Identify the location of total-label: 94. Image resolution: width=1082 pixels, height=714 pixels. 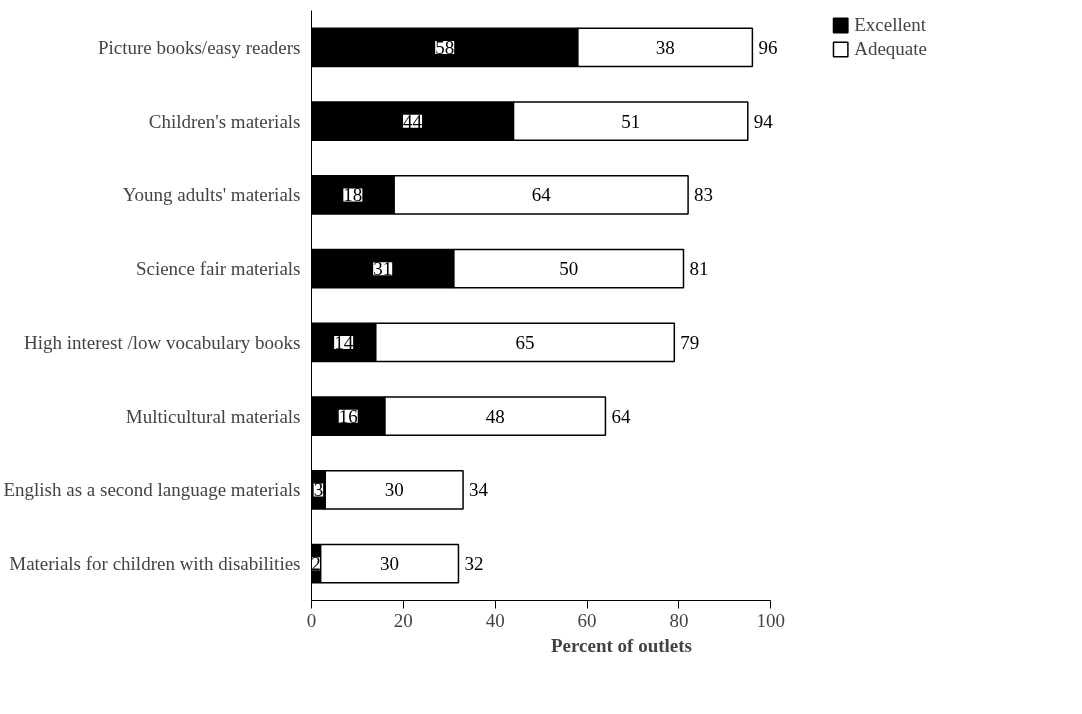
(763, 121).